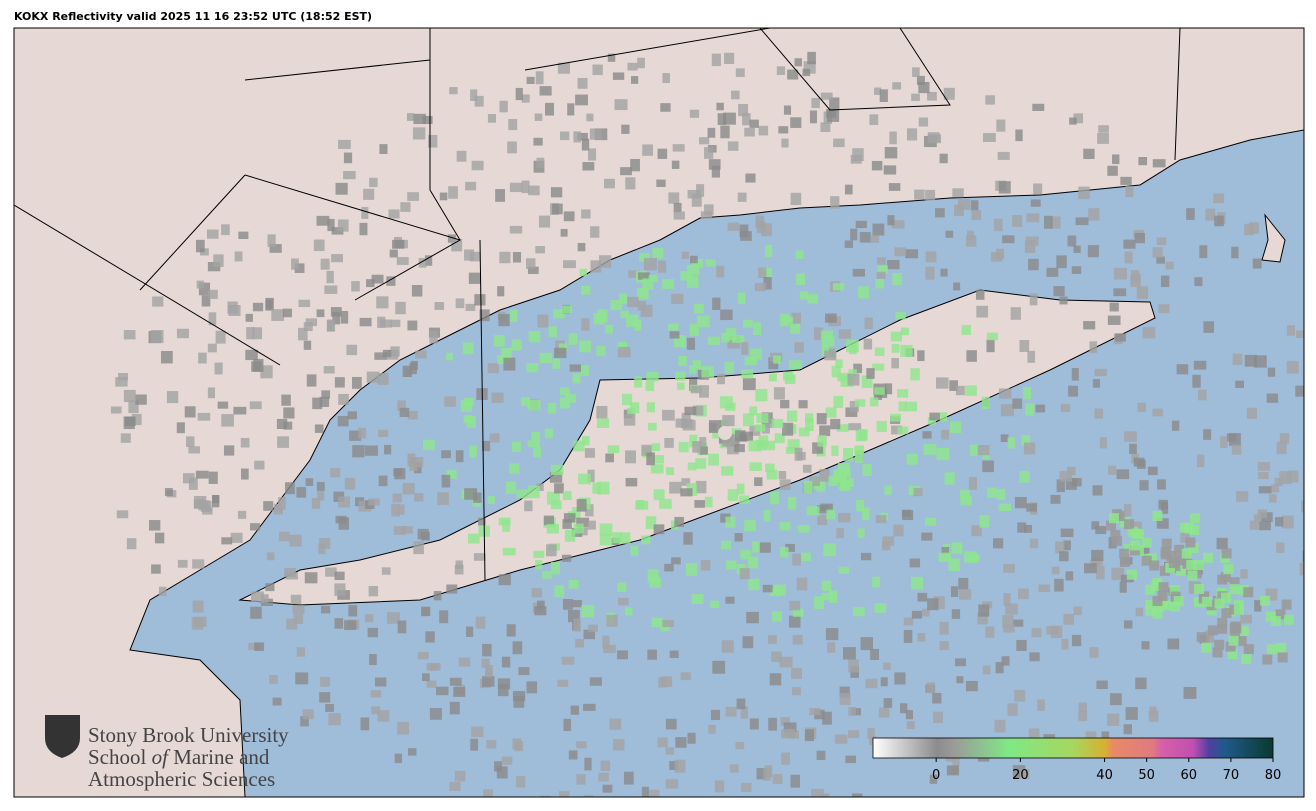  What do you see at coordinates (1020, 775) in the screenshot?
I see `colorbar-tick-label: 20` at bounding box center [1020, 775].